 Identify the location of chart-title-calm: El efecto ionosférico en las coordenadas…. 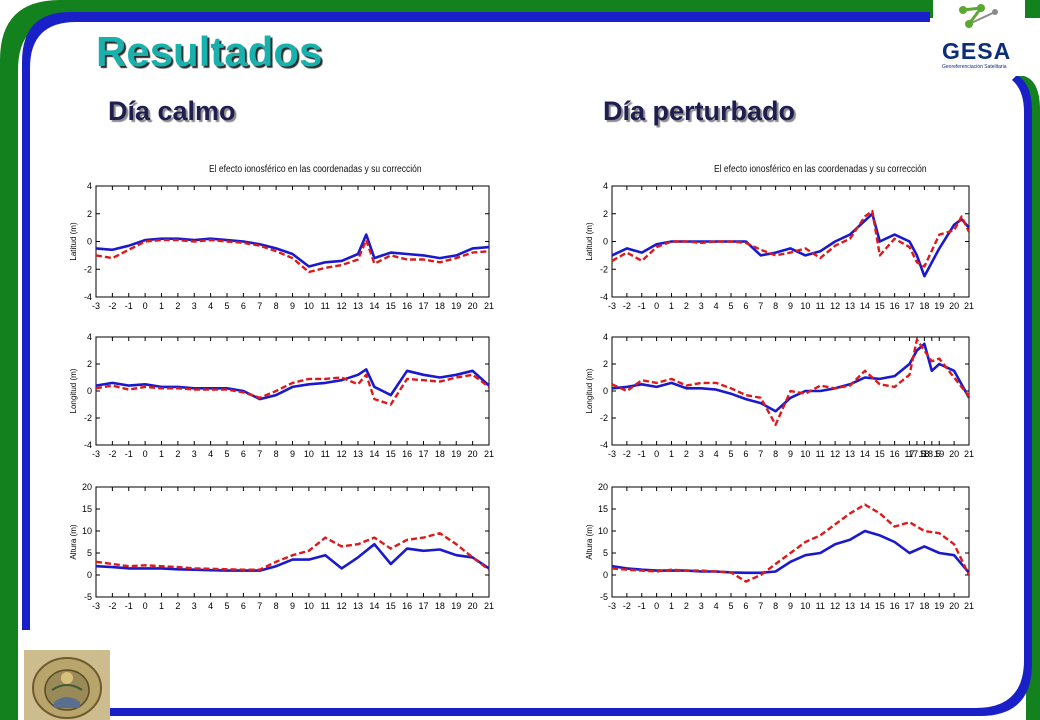
(315, 169).